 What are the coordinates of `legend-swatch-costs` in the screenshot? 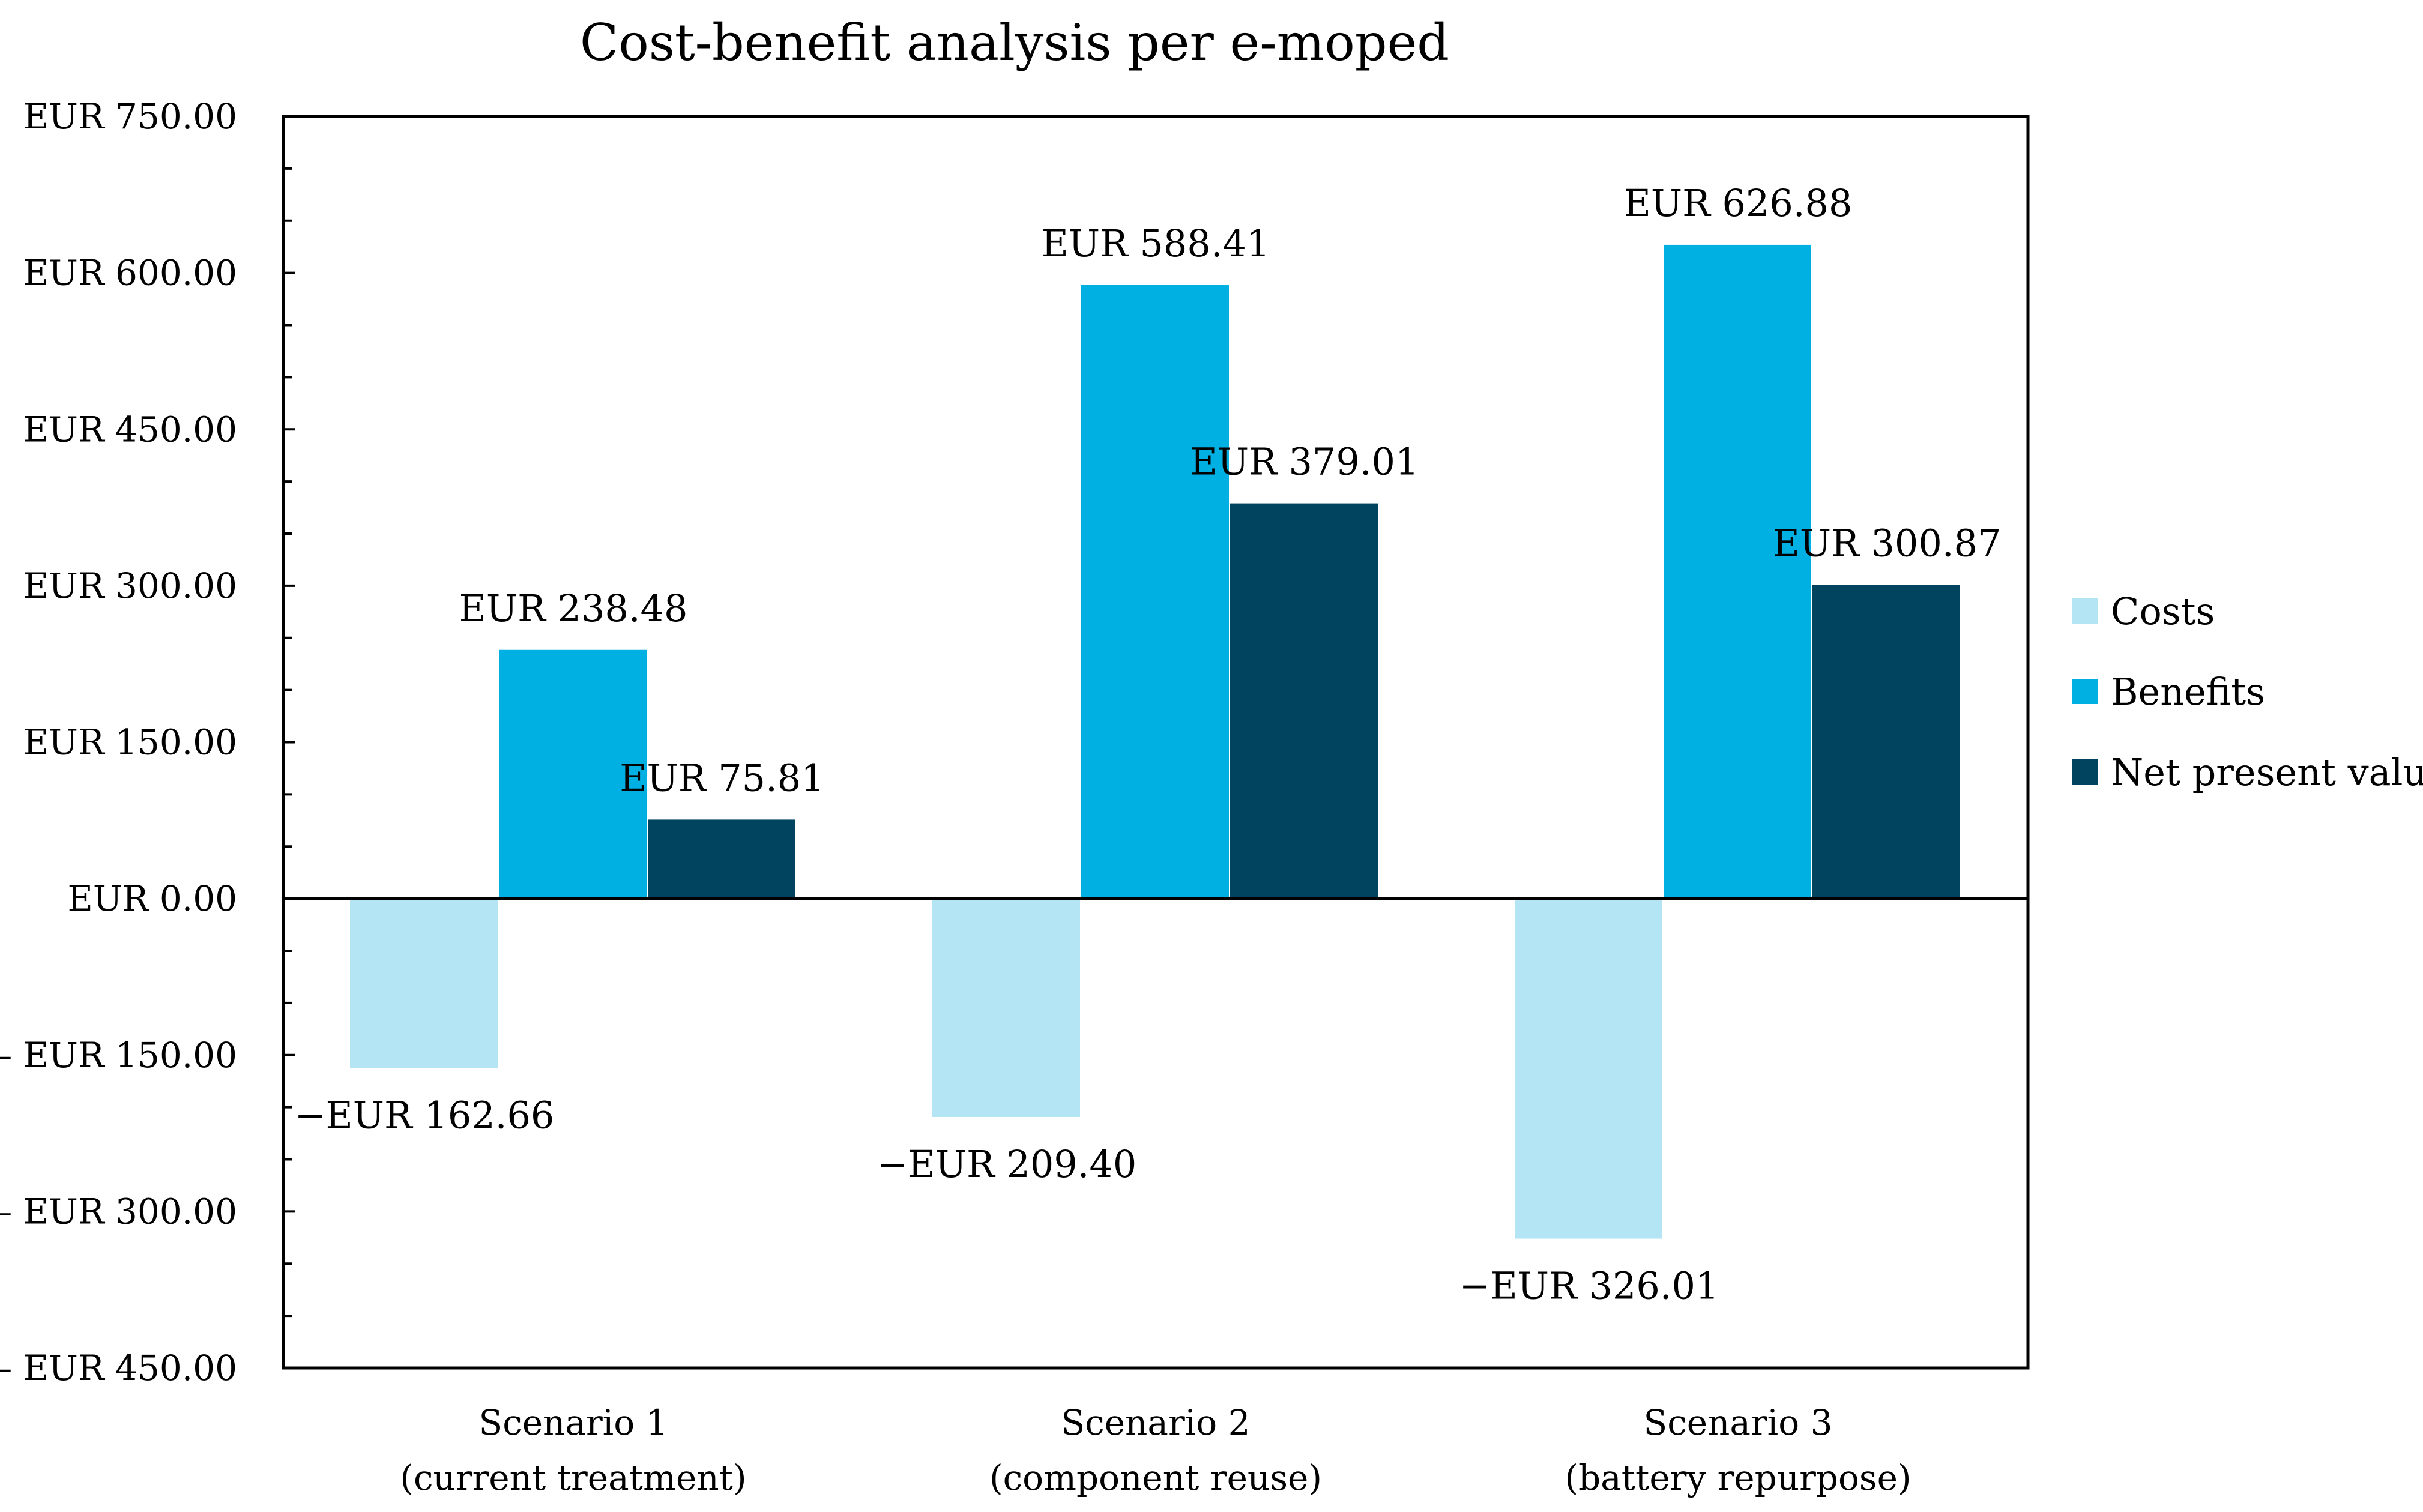 It's located at (2085, 611).